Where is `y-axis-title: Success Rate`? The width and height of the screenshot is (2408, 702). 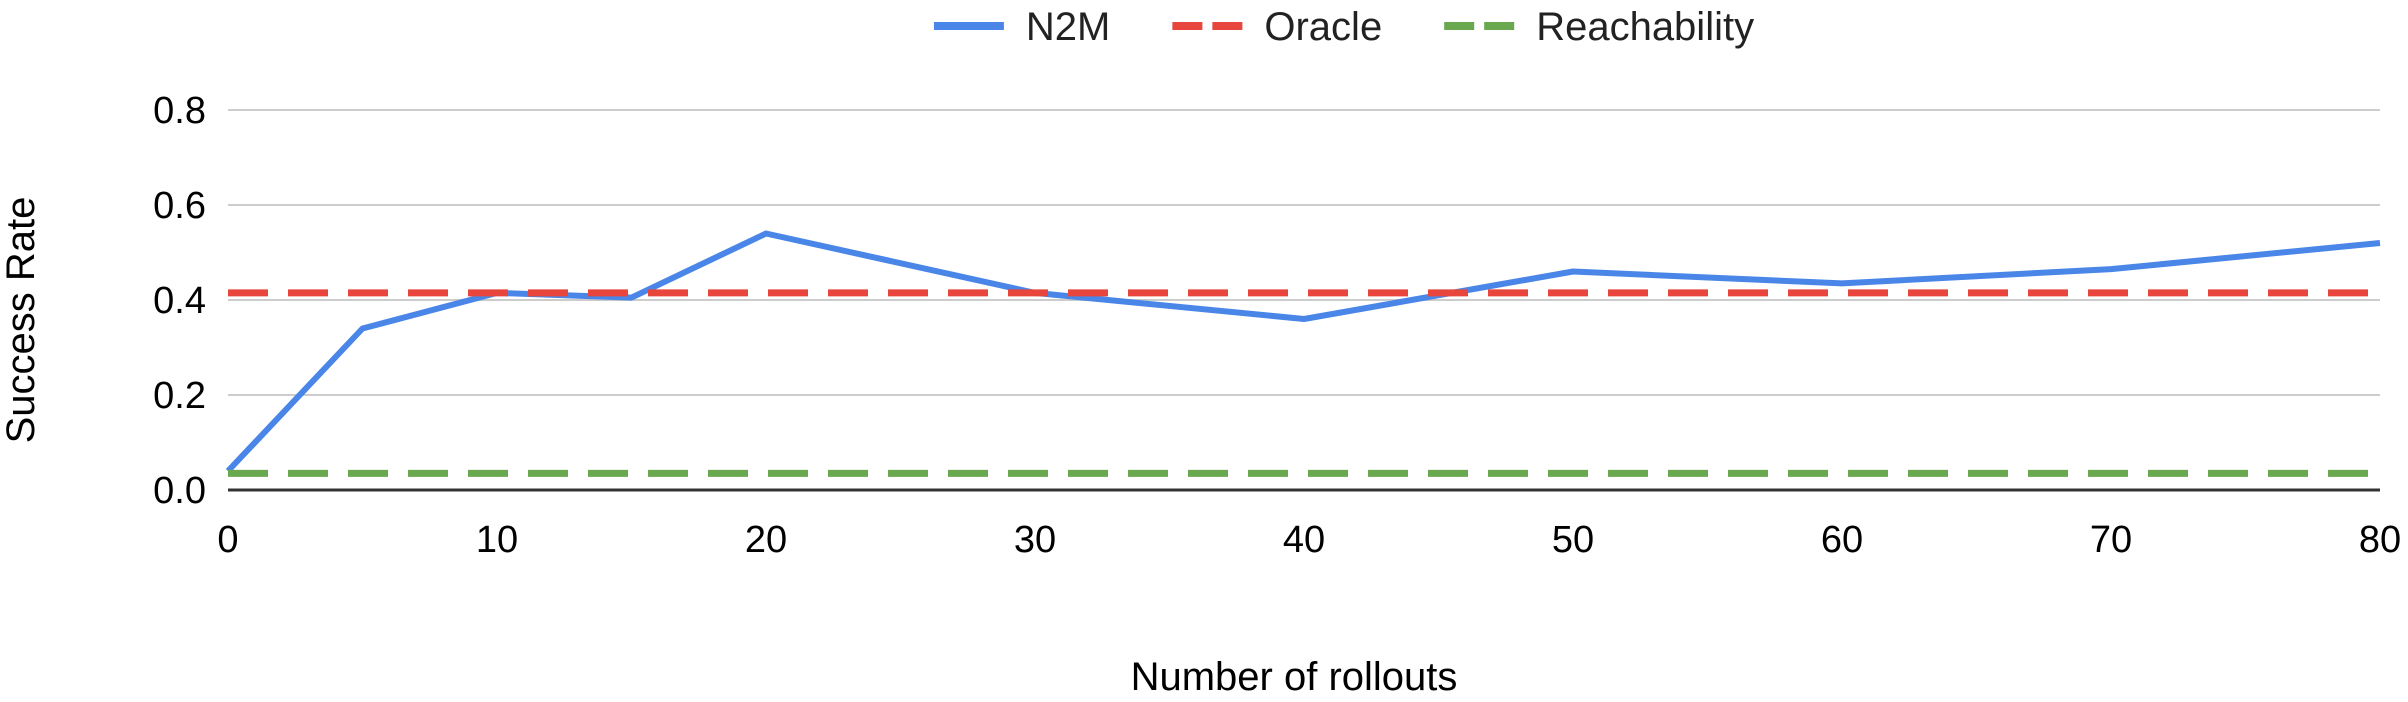
y-axis-title: Success Rate is located at coordinates (21, 320).